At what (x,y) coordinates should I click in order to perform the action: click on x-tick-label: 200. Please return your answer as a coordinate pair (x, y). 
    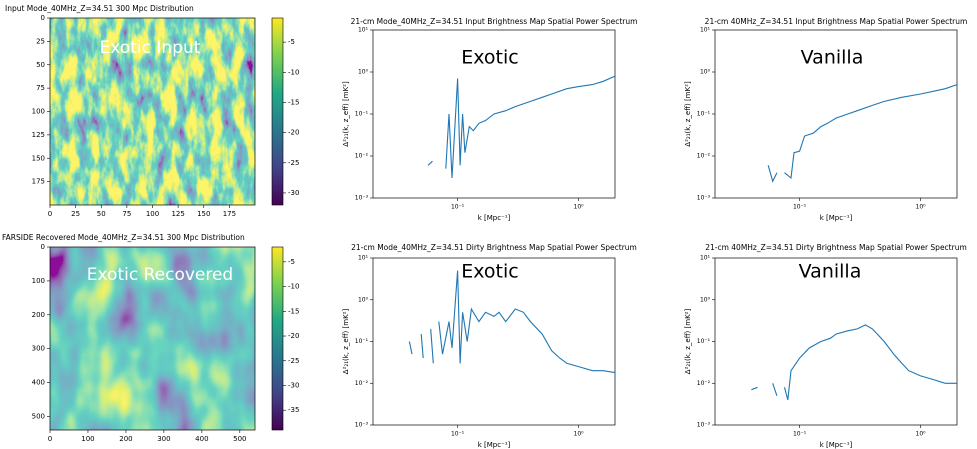
    Looking at the image, I should click on (125, 439).